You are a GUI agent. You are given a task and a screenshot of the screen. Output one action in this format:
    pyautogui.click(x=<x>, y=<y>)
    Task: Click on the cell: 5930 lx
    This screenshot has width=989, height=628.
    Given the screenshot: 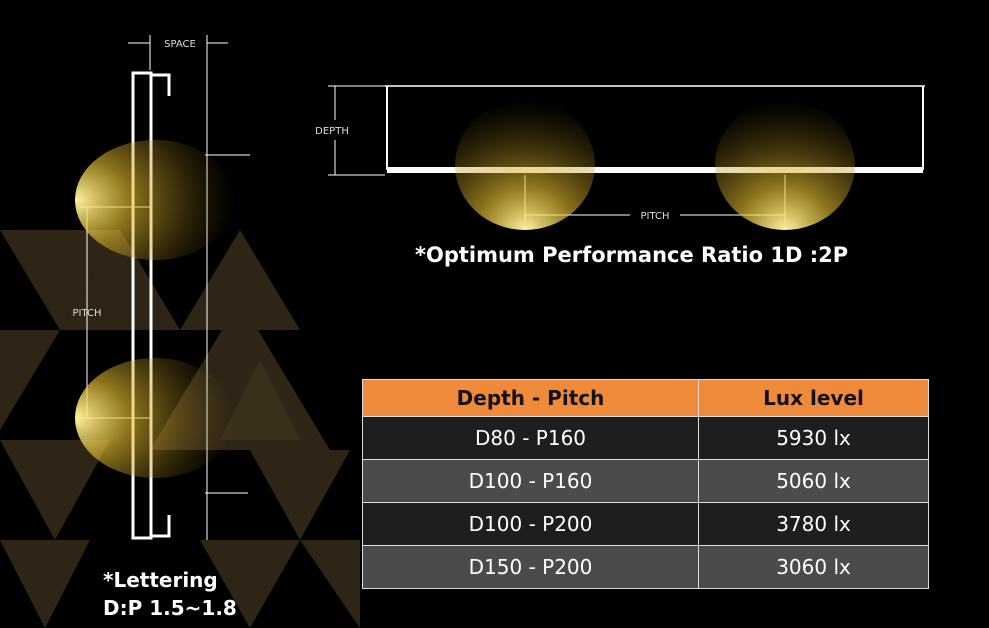 What is the action you would take?
    pyautogui.click(x=813, y=438)
    